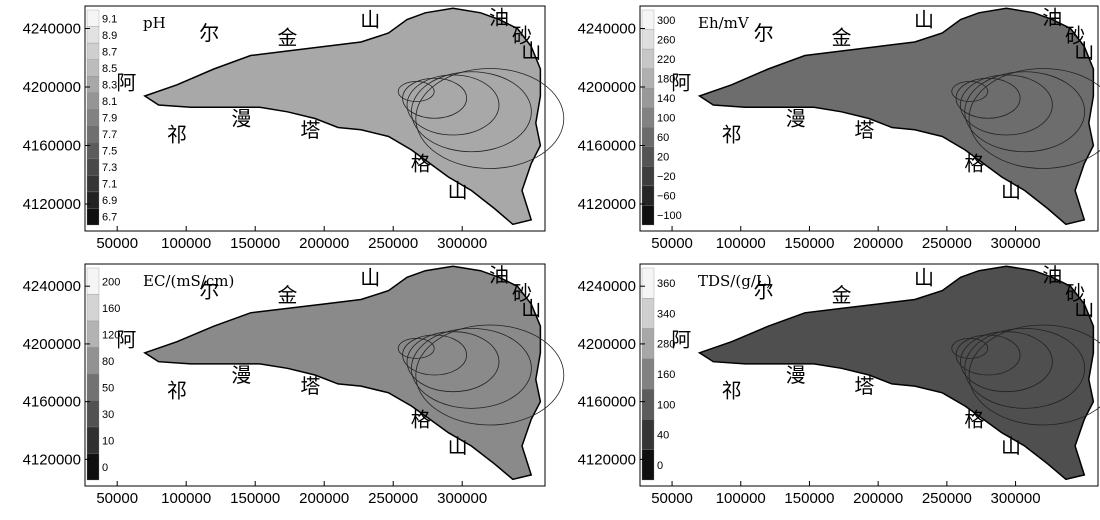 The image size is (1100, 520). I want to click on legend-label: 8.9, so click(109, 36).